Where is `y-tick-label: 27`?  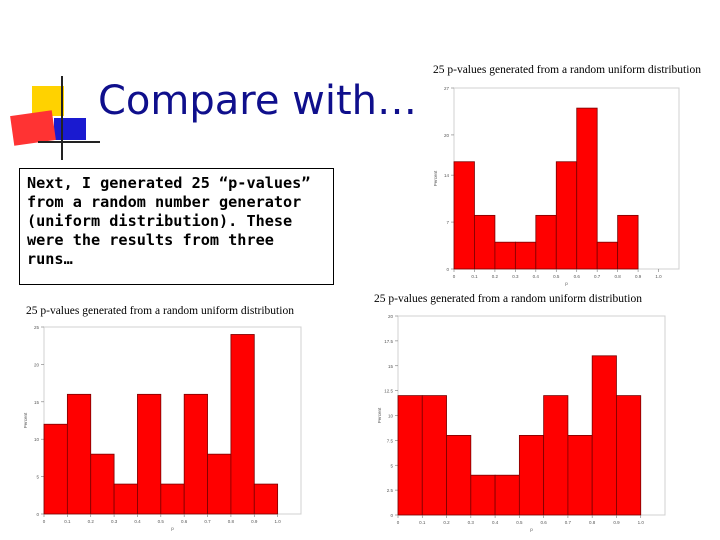 y-tick-label: 27 is located at coordinates (447, 88).